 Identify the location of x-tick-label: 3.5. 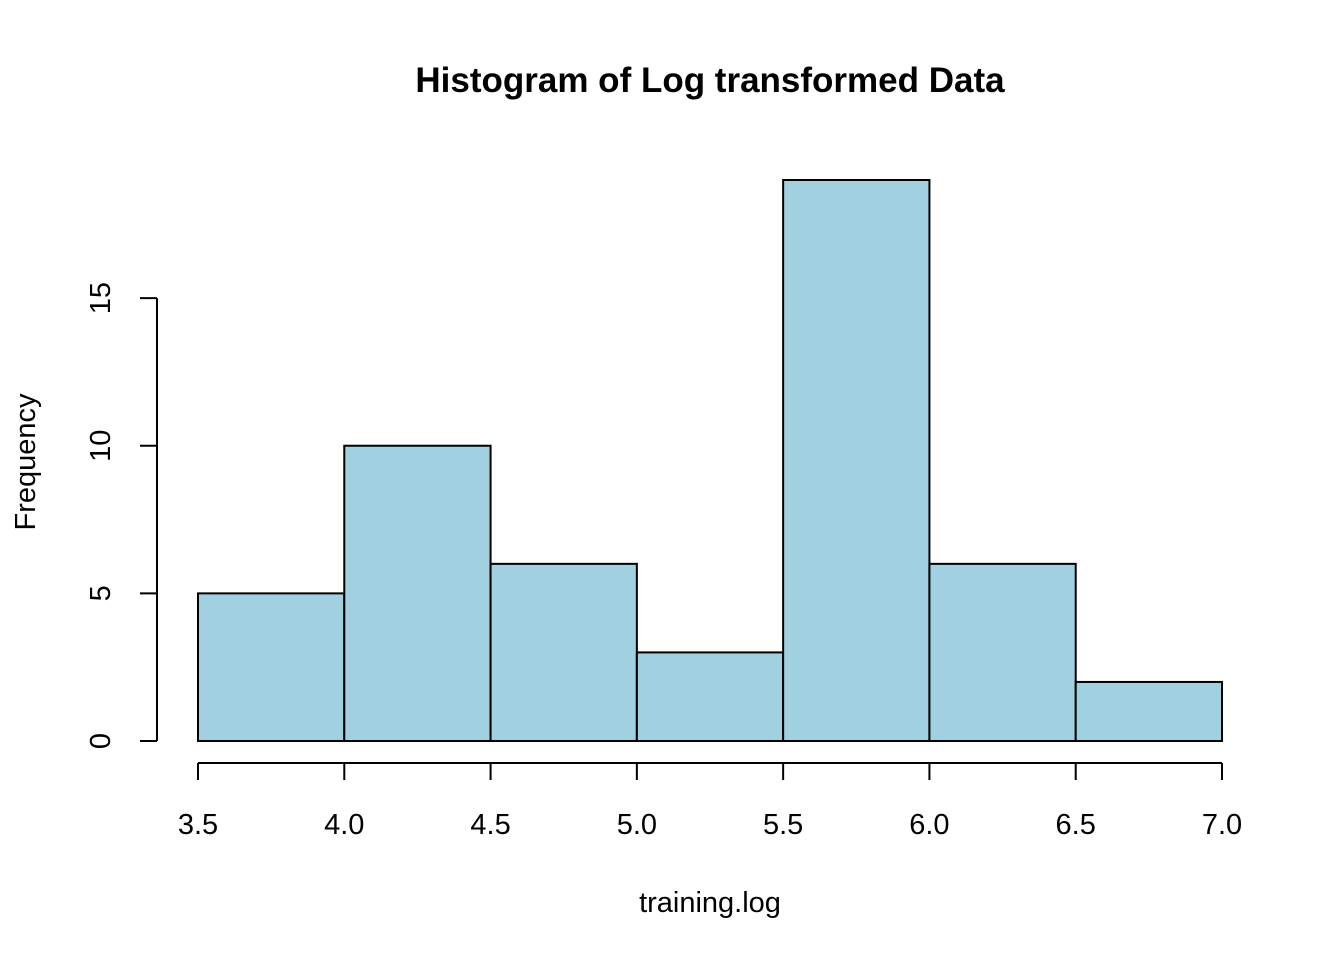
(198, 825).